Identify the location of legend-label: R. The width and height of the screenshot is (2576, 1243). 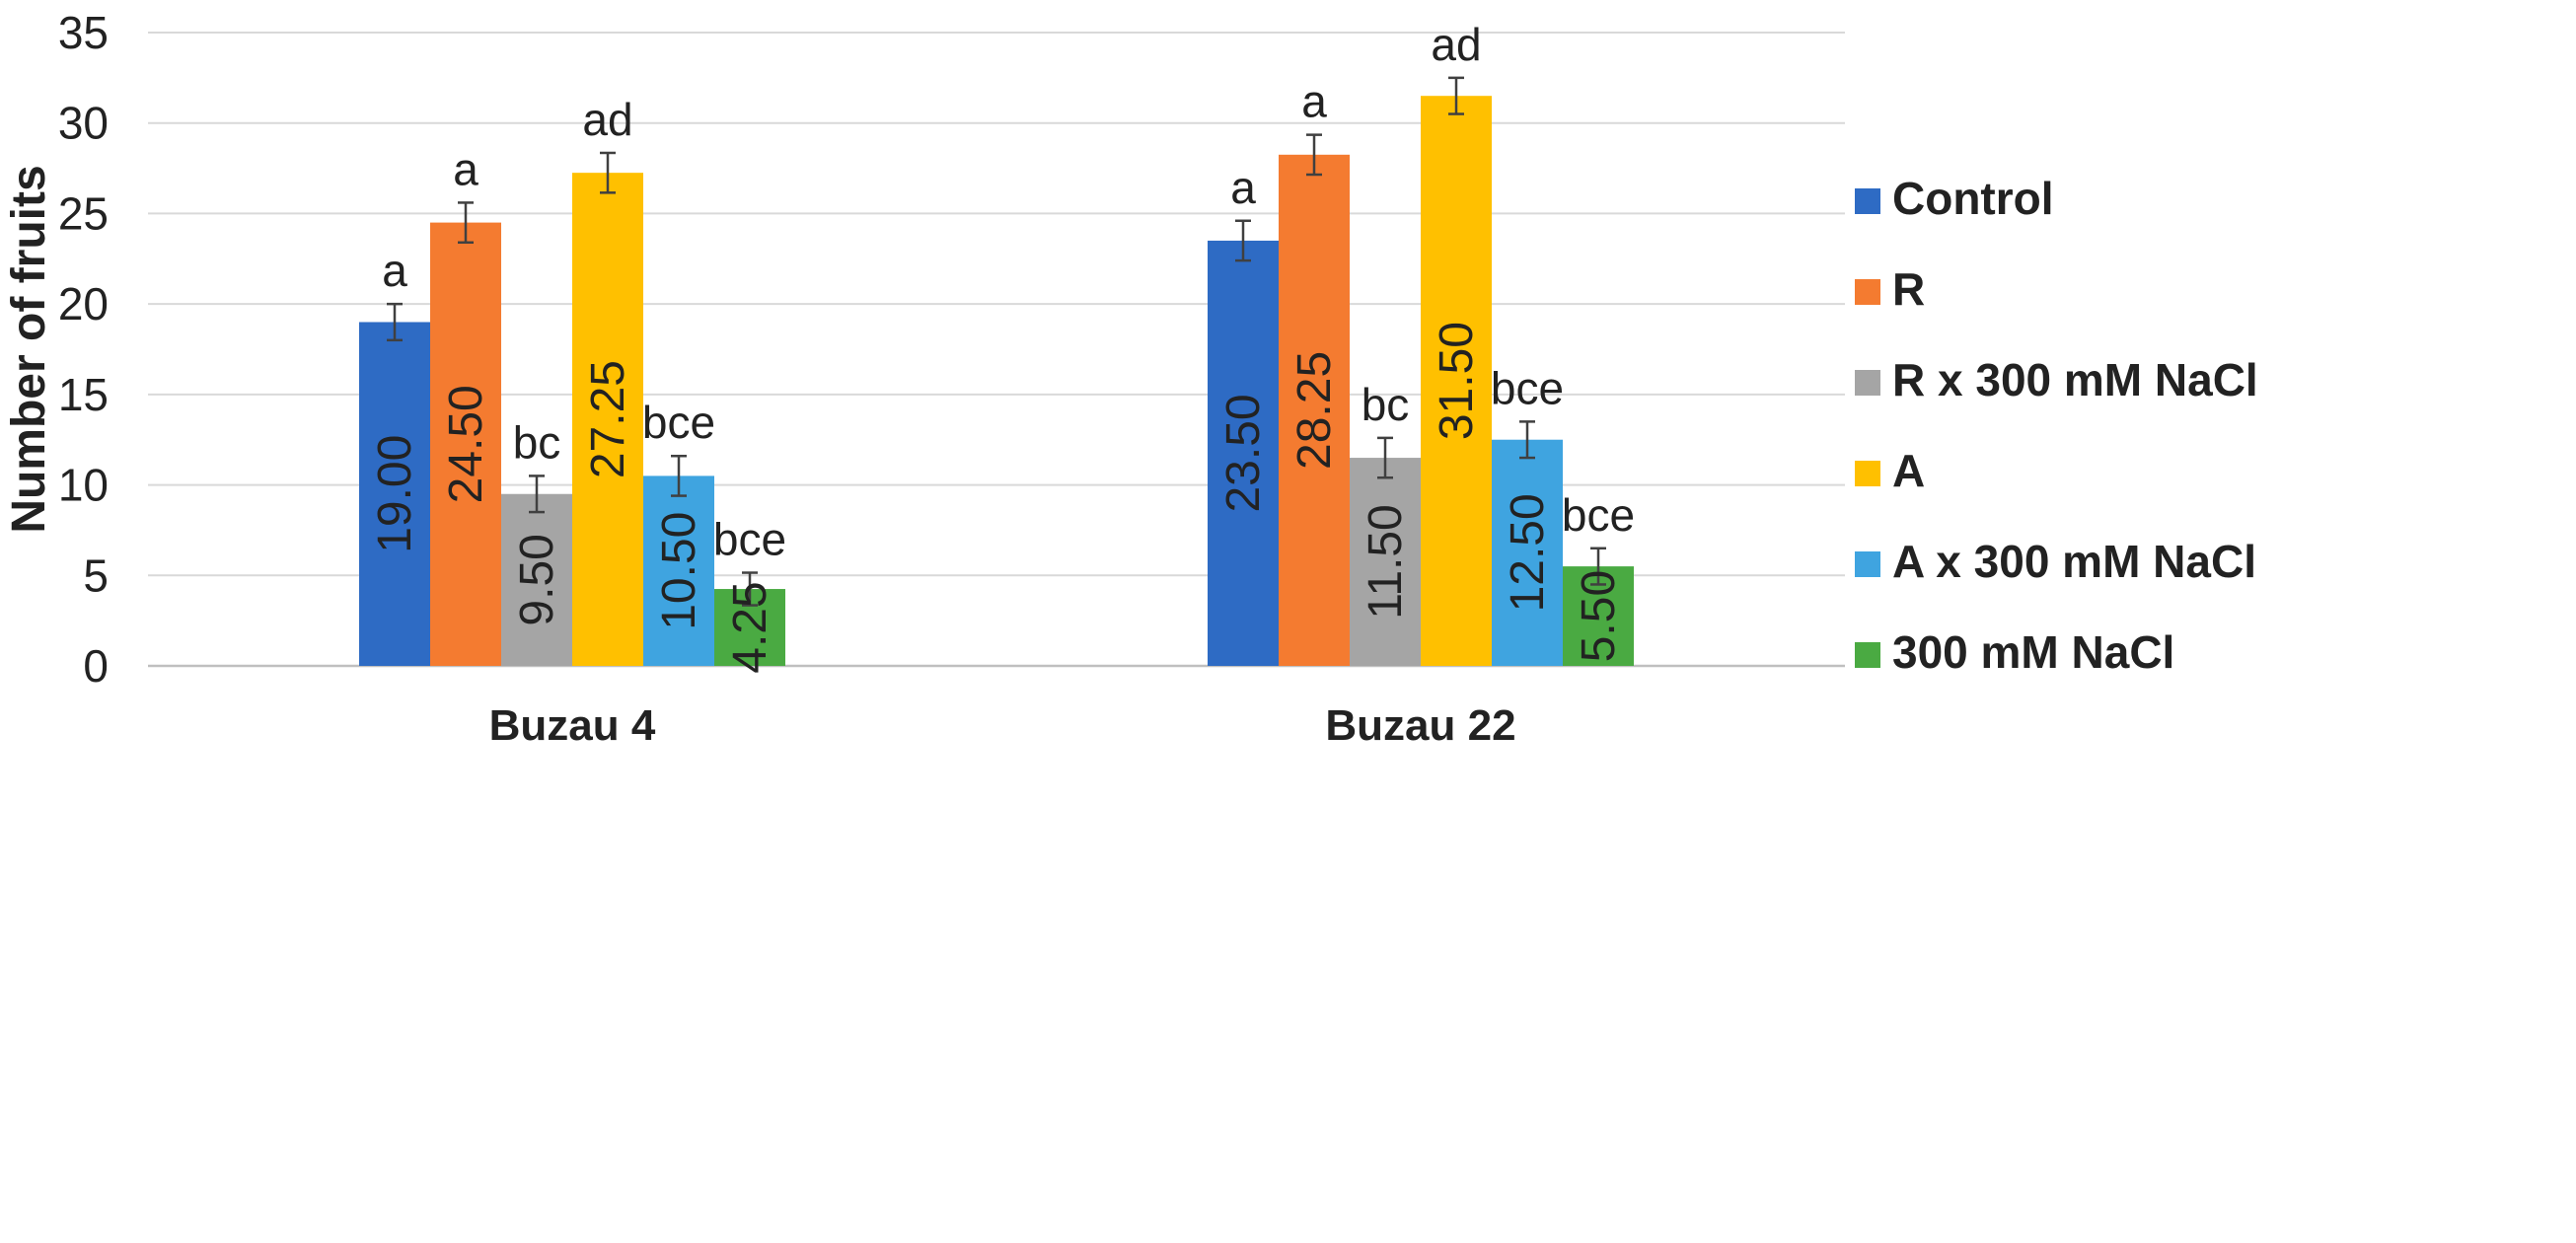
(1908, 289).